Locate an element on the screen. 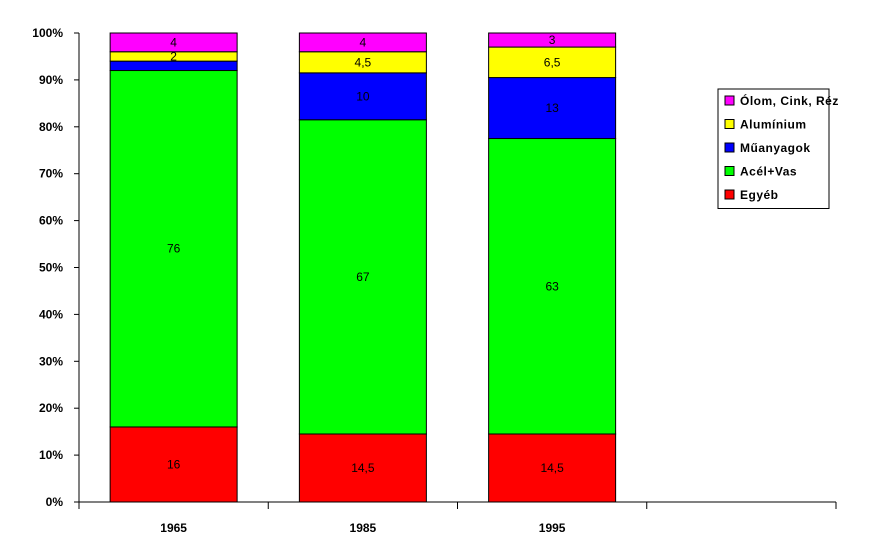 This screenshot has height=559, width=870. legend-box is located at coordinates (773, 148).